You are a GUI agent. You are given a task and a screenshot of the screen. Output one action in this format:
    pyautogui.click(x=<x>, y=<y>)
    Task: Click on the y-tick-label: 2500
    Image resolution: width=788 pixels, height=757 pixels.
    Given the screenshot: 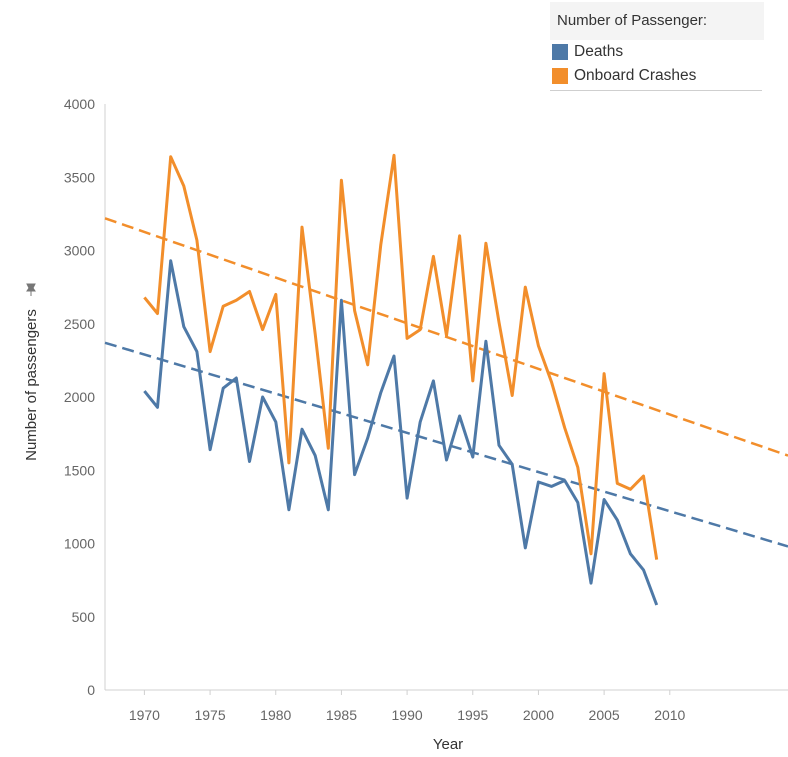 What is the action you would take?
    pyautogui.click(x=79, y=324)
    